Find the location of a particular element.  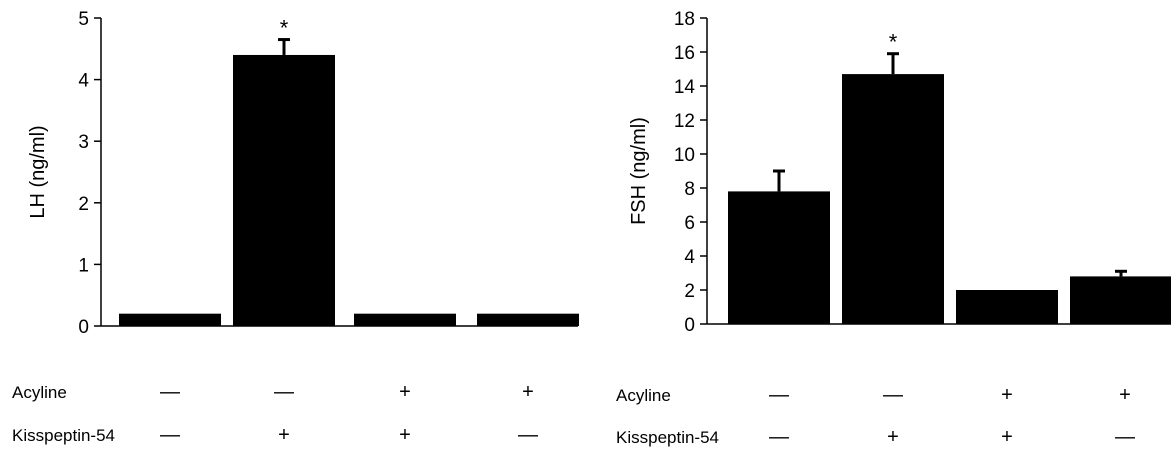

y-tick-label: 18 is located at coordinates (684, 19).